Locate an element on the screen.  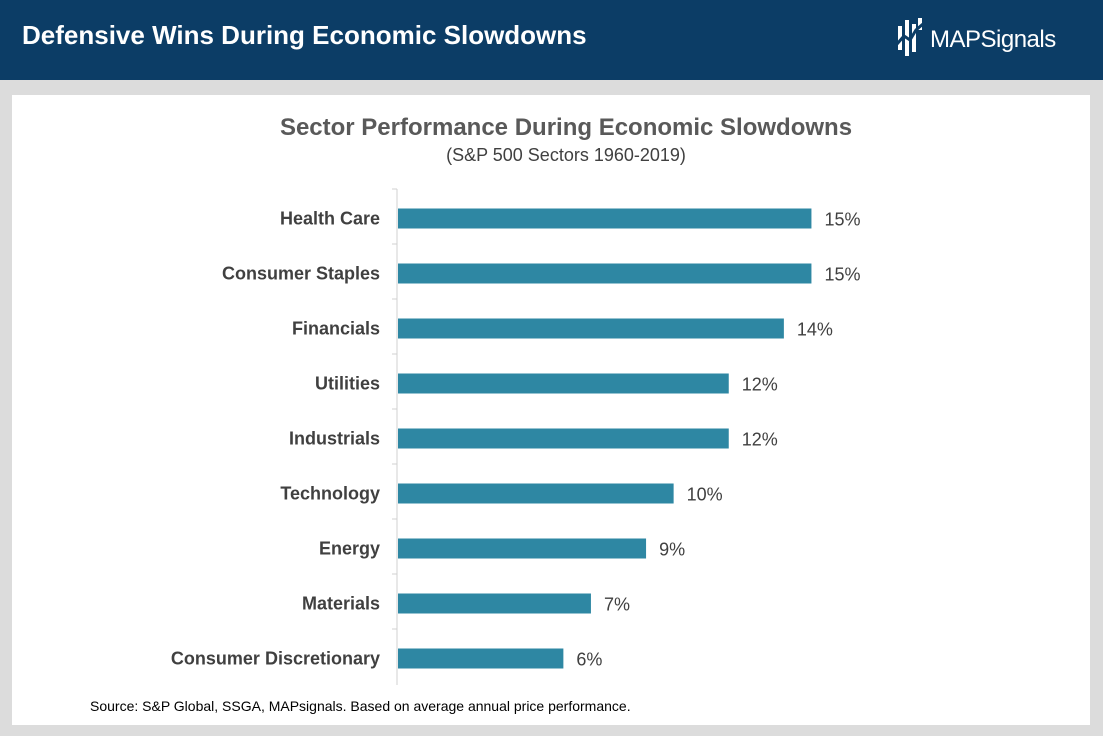
data-label: 9% is located at coordinates (672, 550).